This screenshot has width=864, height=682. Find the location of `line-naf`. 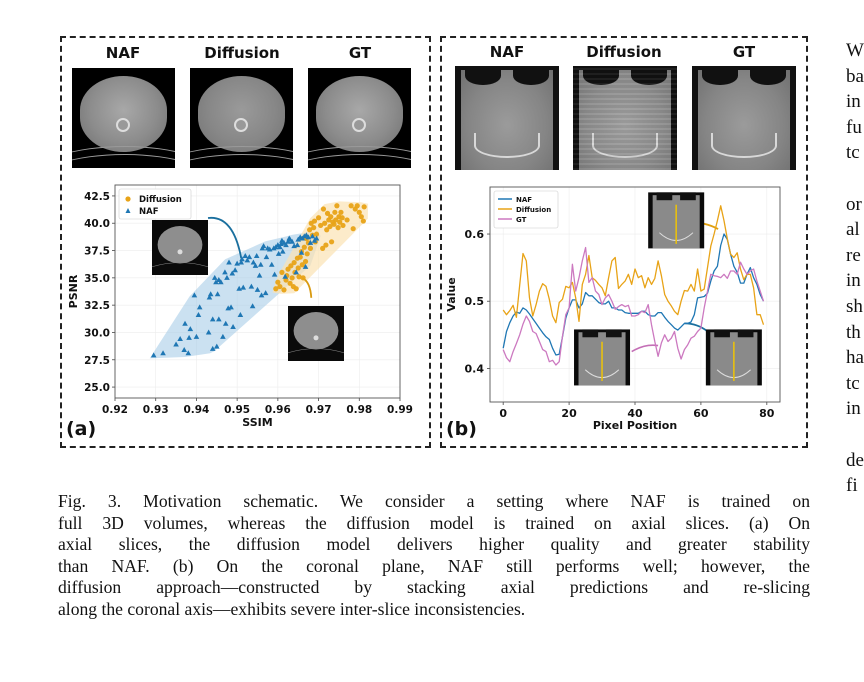

line-naf is located at coordinates (633, 294).